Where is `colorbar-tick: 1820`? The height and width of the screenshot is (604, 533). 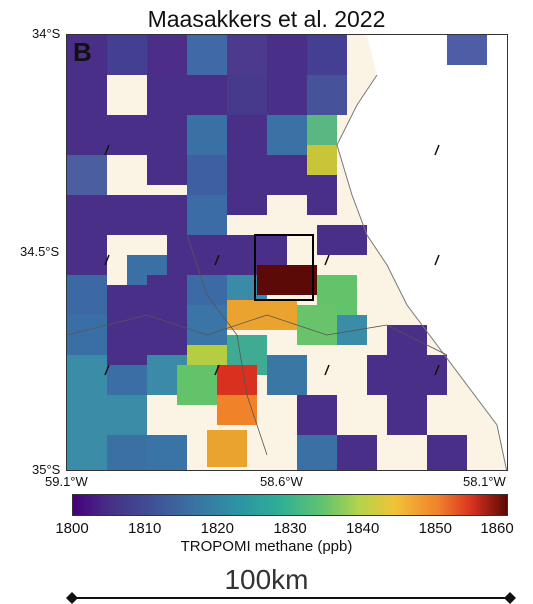
colorbar-tick: 1820 is located at coordinates (217, 528).